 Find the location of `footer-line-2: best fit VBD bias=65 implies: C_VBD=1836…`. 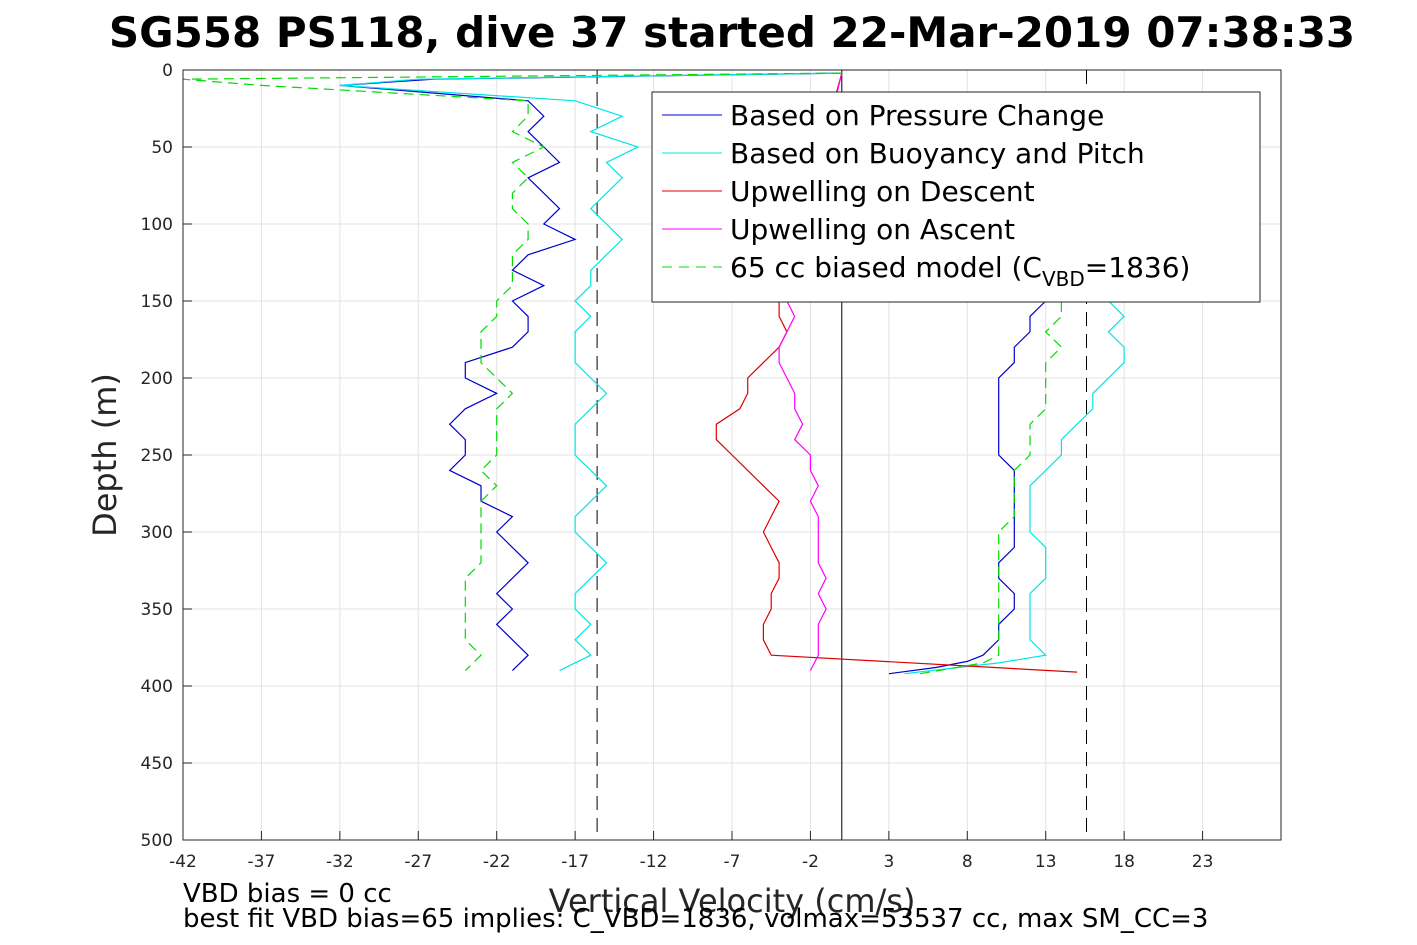

footer-line-2: best fit VBD bias=65 implies: C_VBD=1836… is located at coordinates (695, 919).